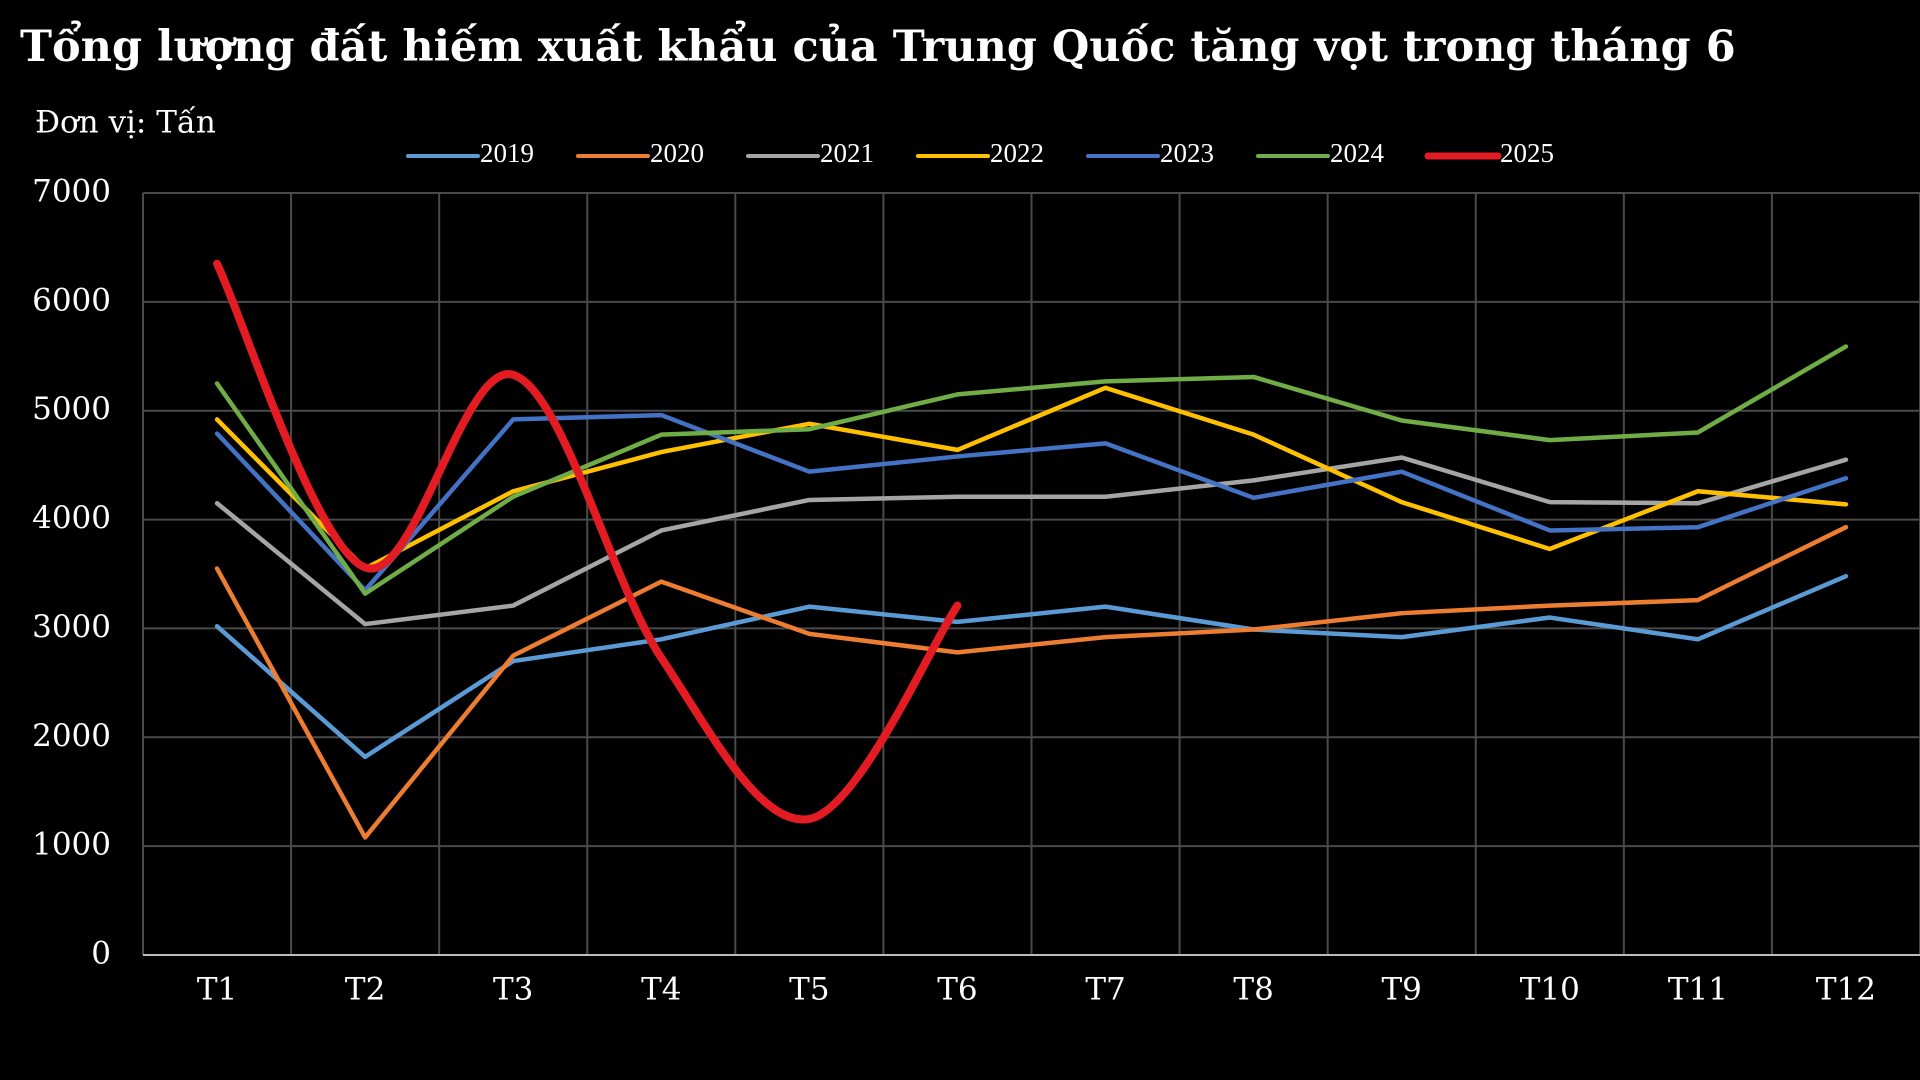 The width and height of the screenshot is (1920, 1080). Describe the element at coordinates (1357, 153) in the screenshot. I see `legend-label: 2024` at that location.